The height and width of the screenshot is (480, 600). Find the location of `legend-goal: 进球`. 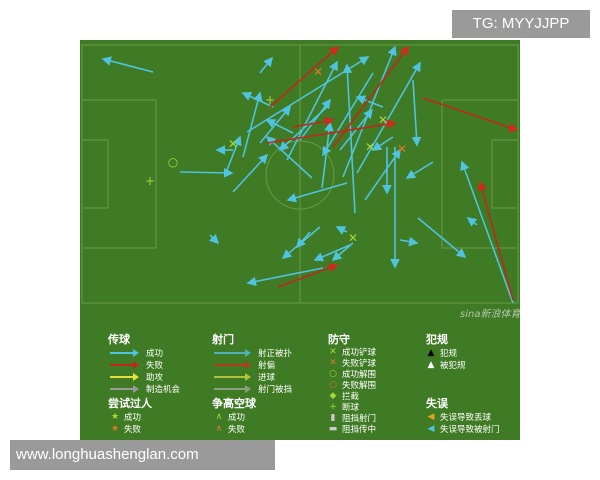

legend-goal: 进球 is located at coordinates (244, 377).